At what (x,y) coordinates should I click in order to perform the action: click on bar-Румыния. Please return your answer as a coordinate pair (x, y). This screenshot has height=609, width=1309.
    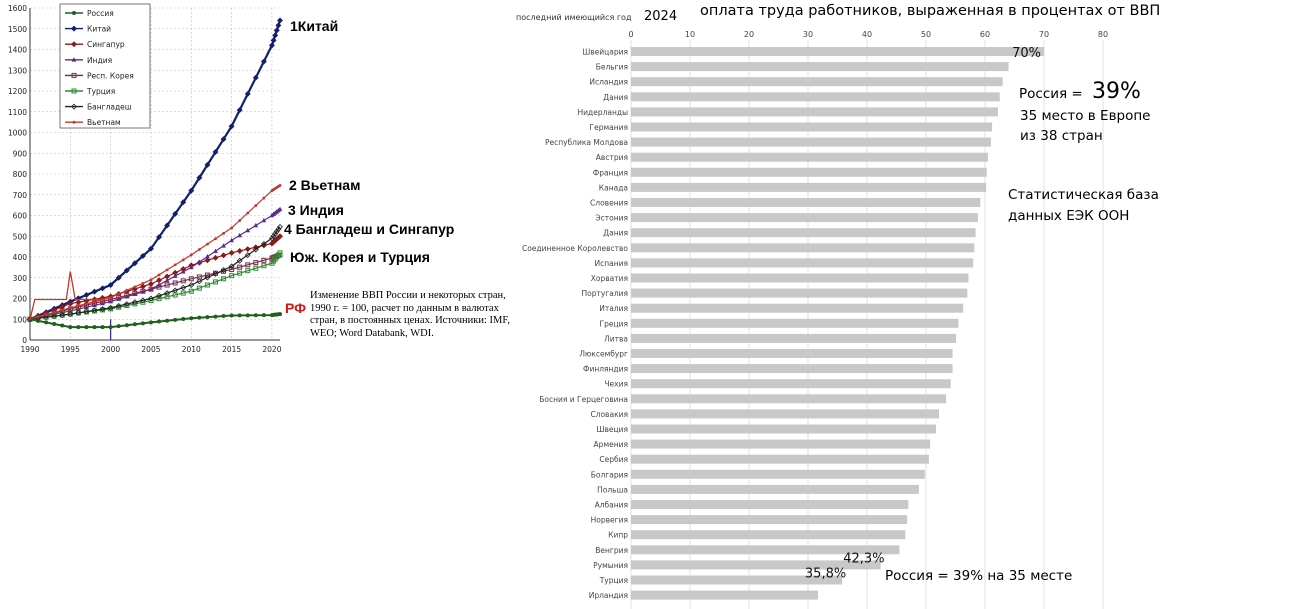
    Looking at the image, I should click on (756, 565).